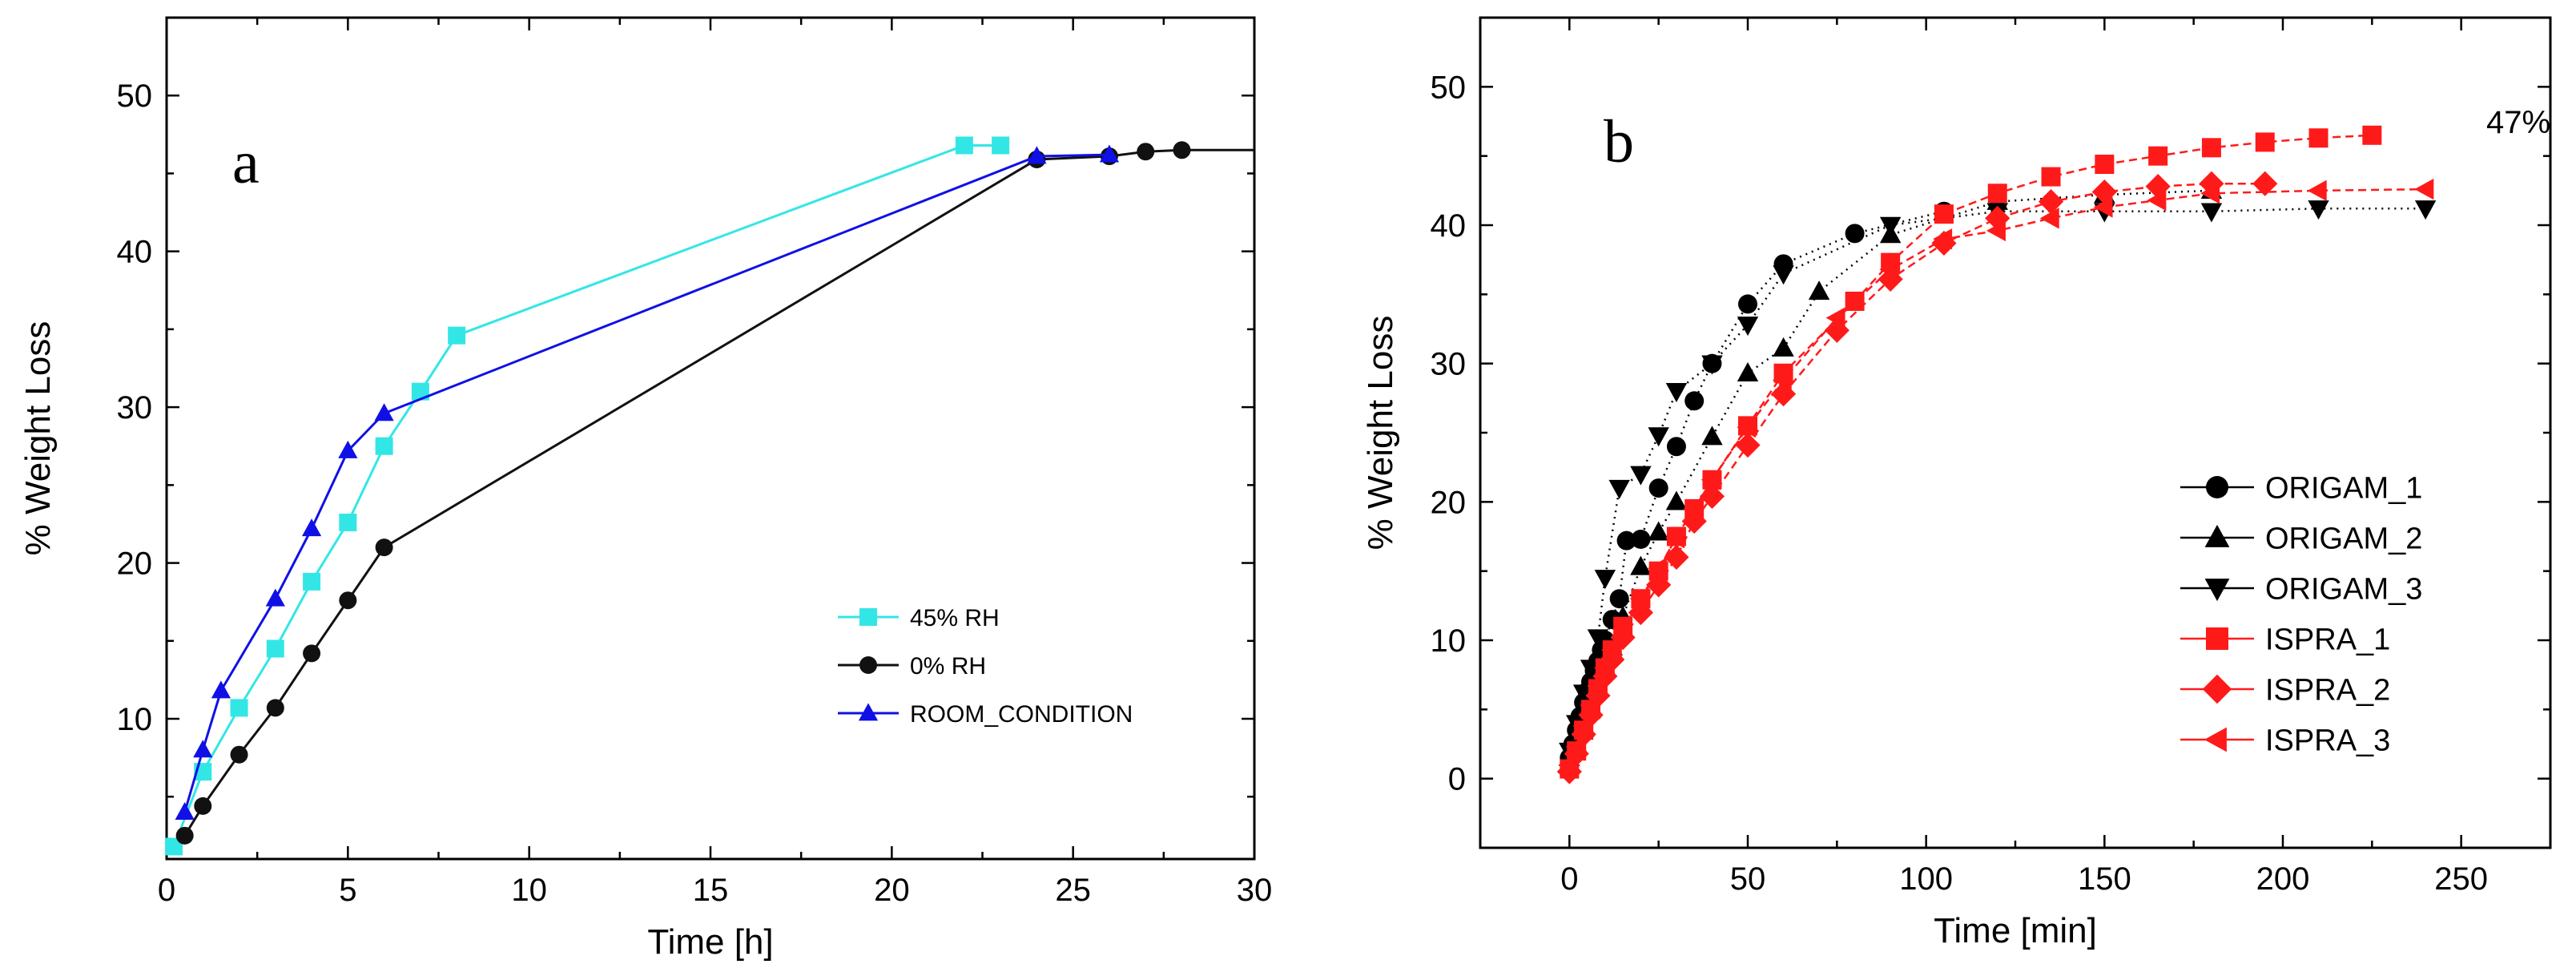  Describe the element at coordinates (710, 942) in the screenshot. I see `x-axis-title: Time [h]` at that location.